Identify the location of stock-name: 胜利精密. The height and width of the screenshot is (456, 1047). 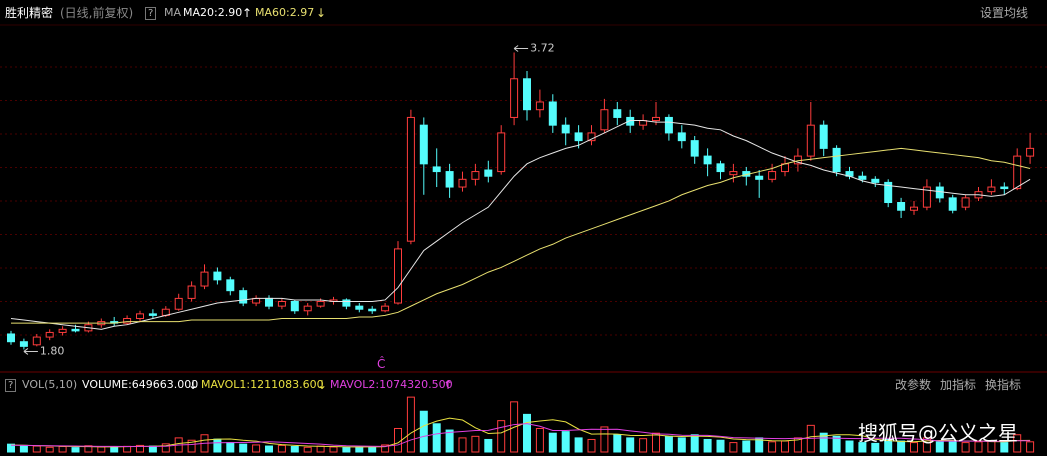
(29, 13).